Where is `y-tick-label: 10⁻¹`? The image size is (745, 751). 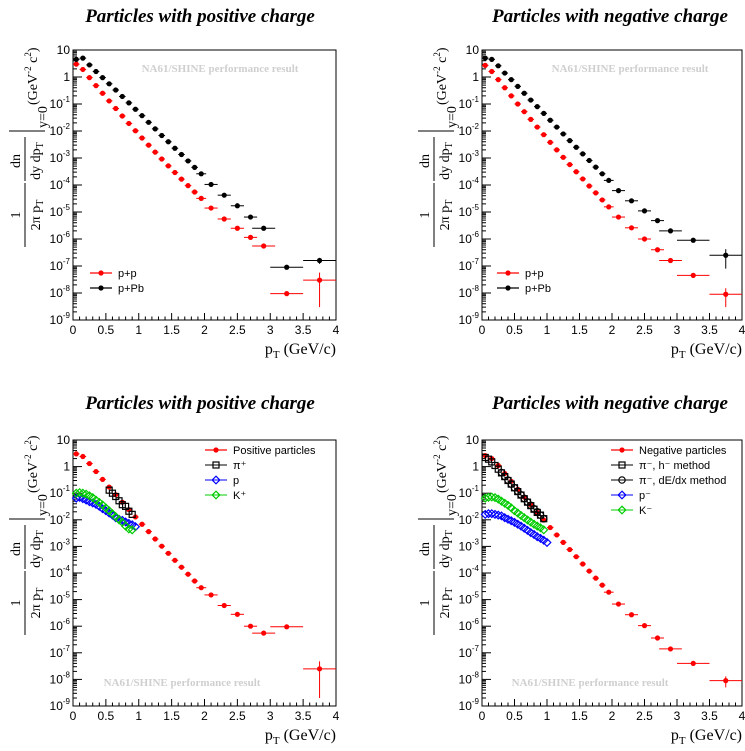 y-tick-label: 10⁻¹ is located at coordinates (469, 492).